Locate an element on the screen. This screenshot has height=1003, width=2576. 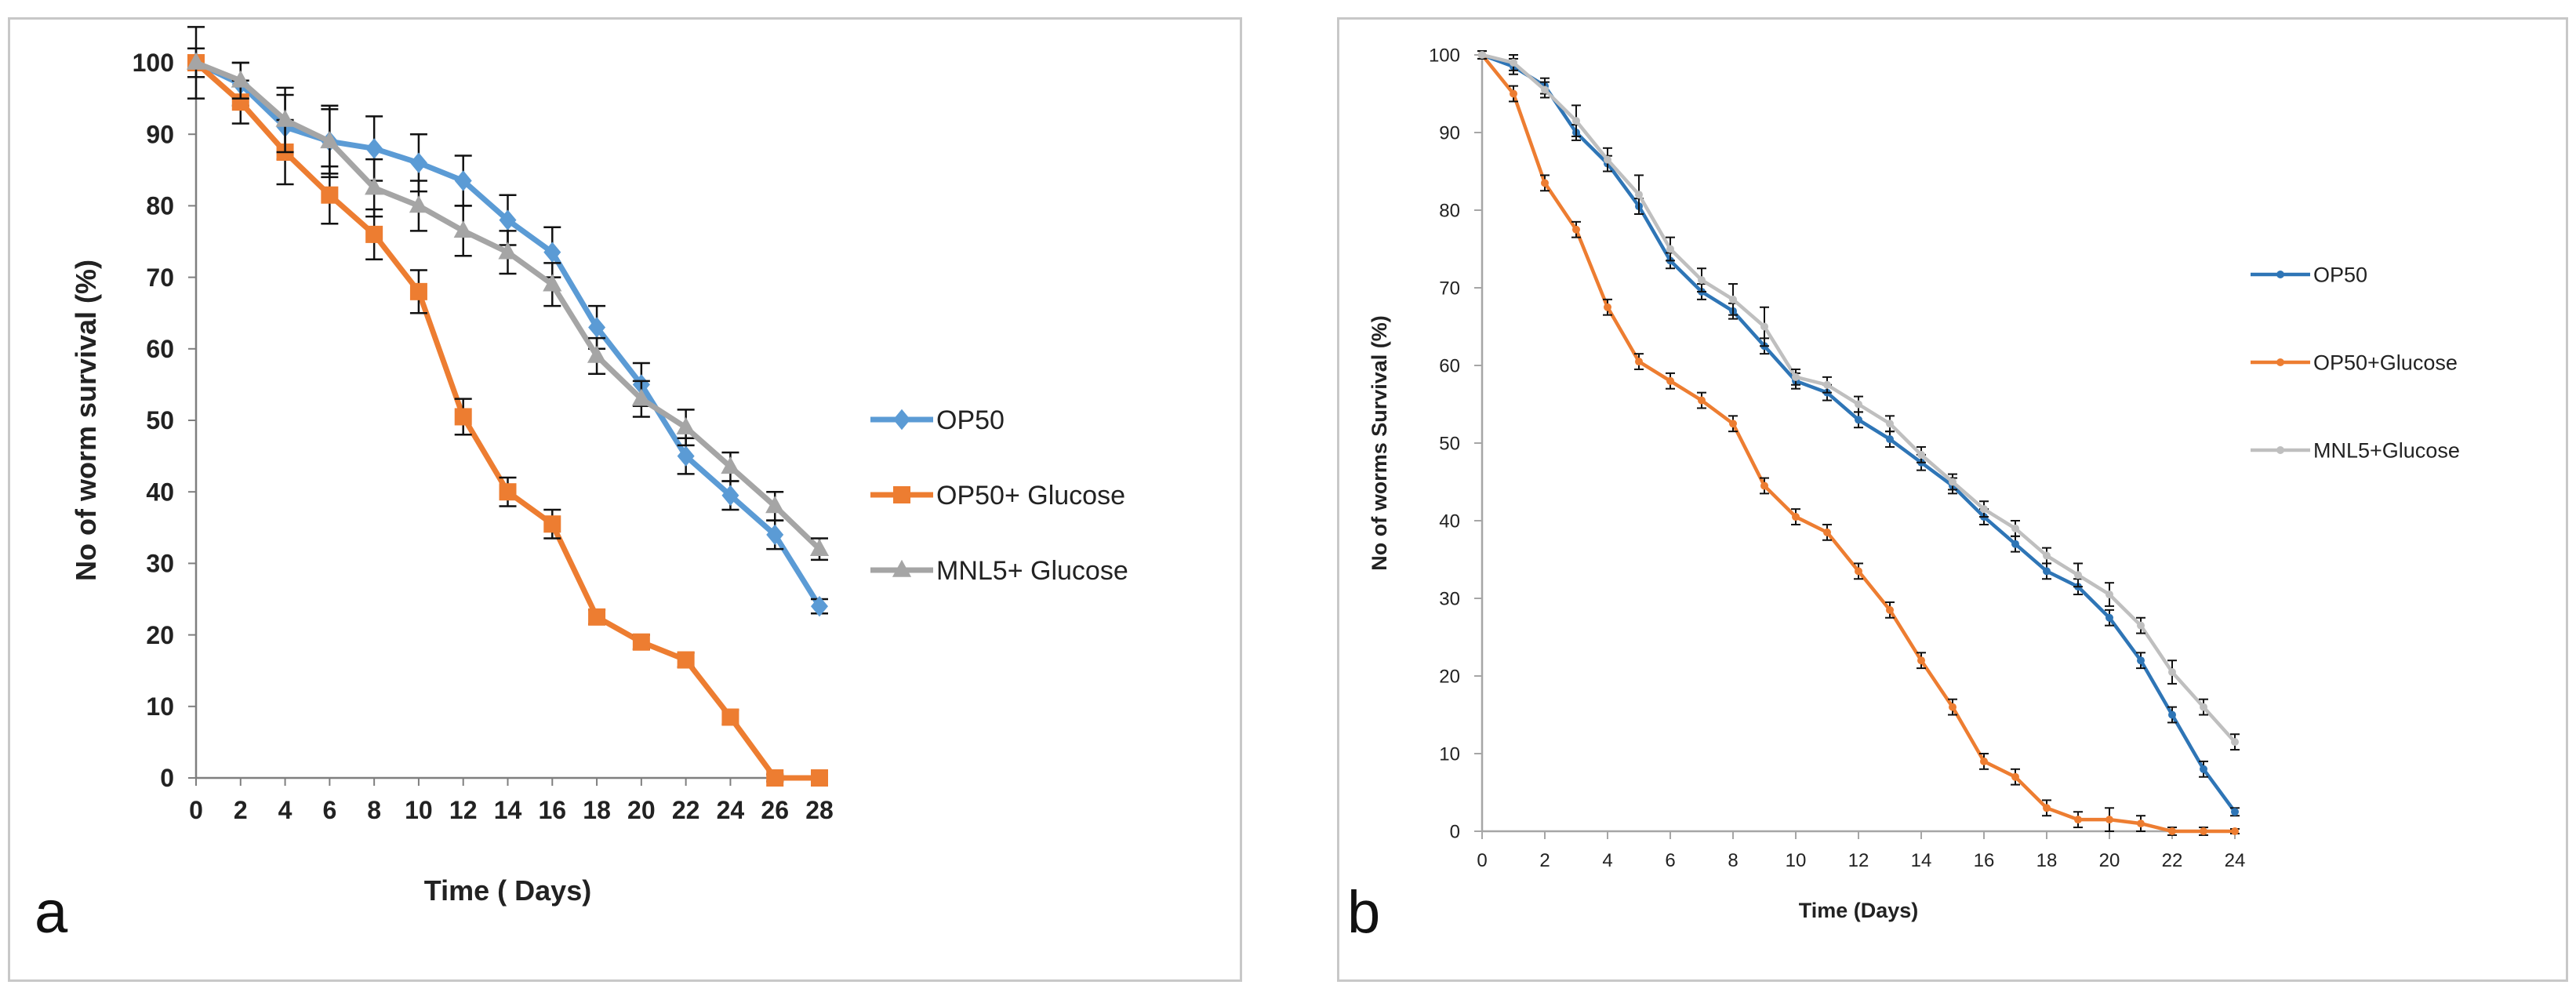
y-axis-label: No of worm survival (%) is located at coordinates (86, 420).